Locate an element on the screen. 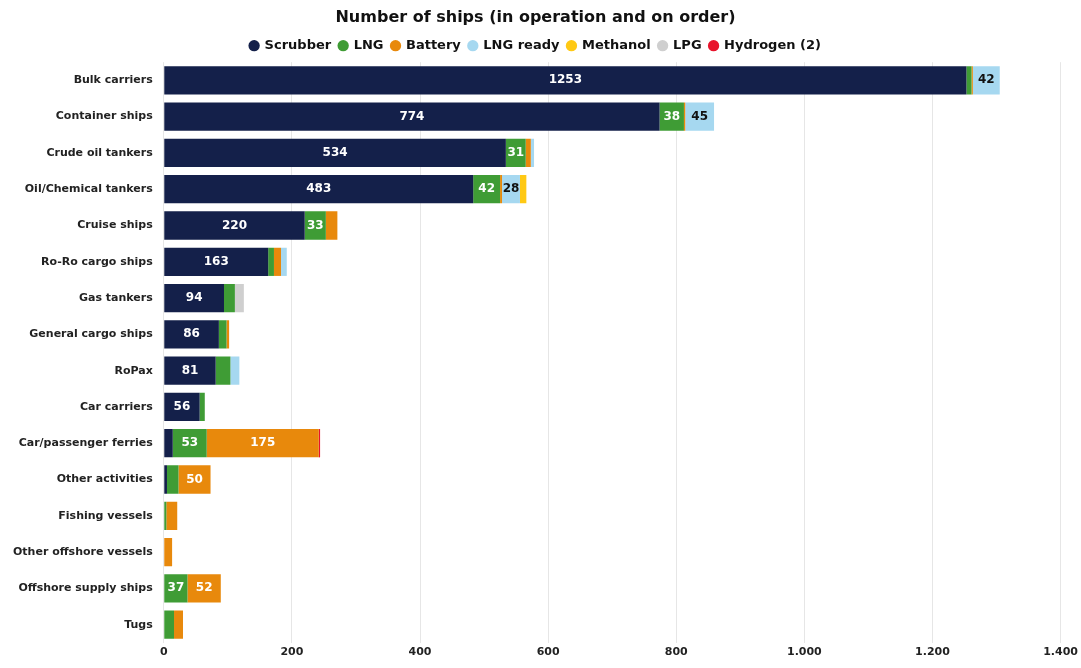  legend-label: LNG is located at coordinates (368, 45).